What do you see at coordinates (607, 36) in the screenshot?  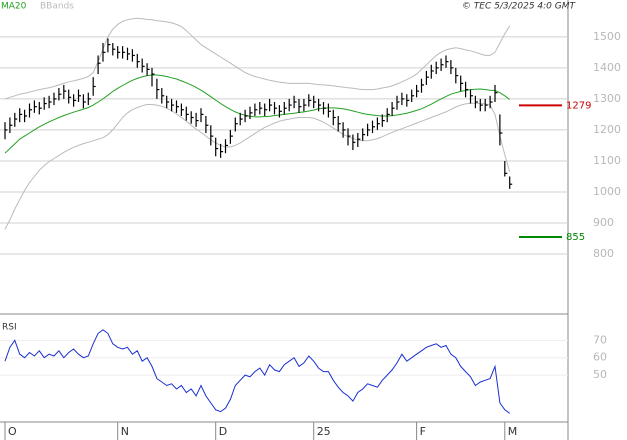 I see `y-tick-label: 1500` at bounding box center [607, 36].